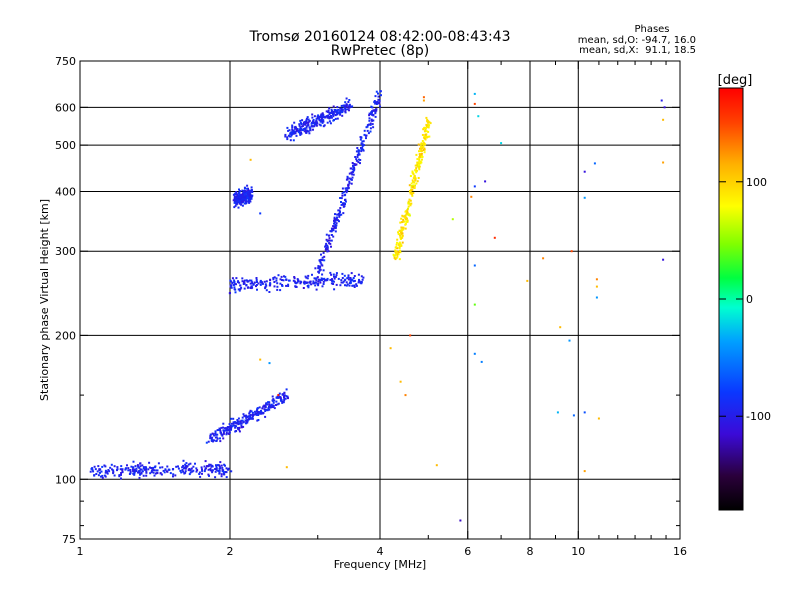  What do you see at coordinates (380, 551) in the screenshot?
I see `x-tick-label: 4` at bounding box center [380, 551].